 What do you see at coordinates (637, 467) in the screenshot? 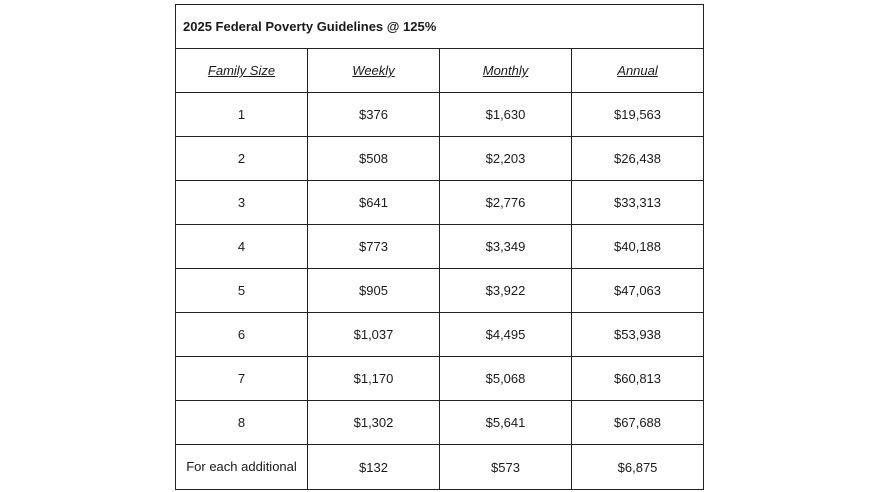
I see `annual-cell: $6,875` at bounding box center [637, 467].